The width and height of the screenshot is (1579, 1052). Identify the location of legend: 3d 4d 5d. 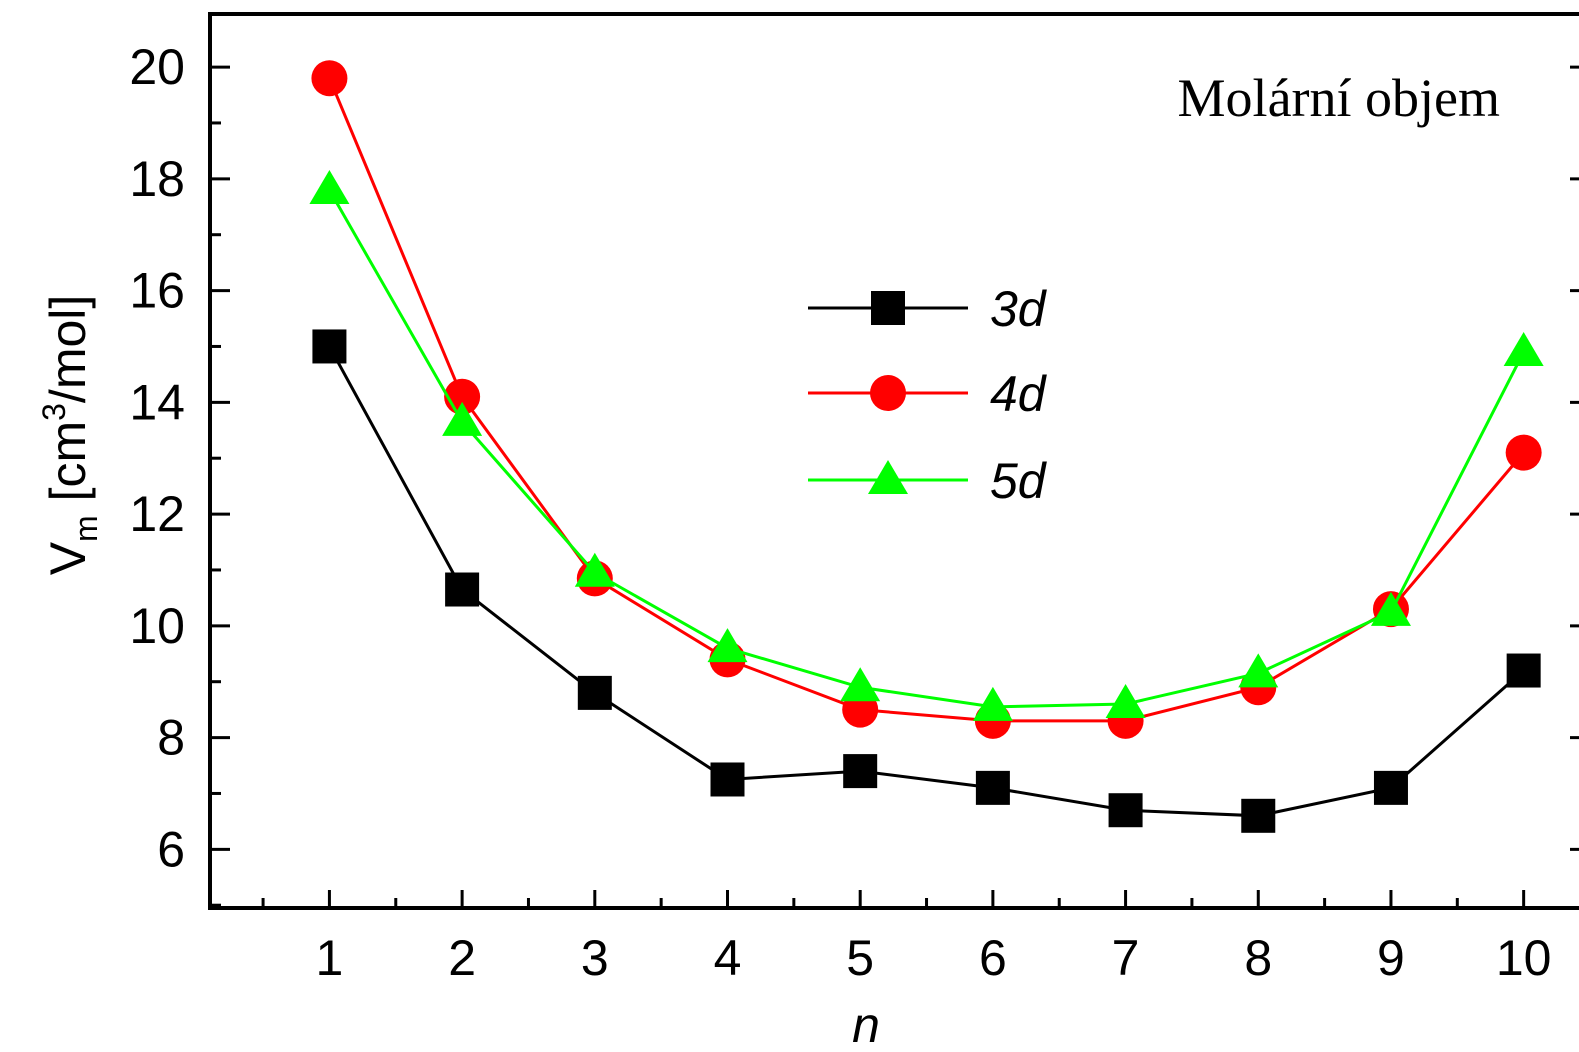
(928, 395).